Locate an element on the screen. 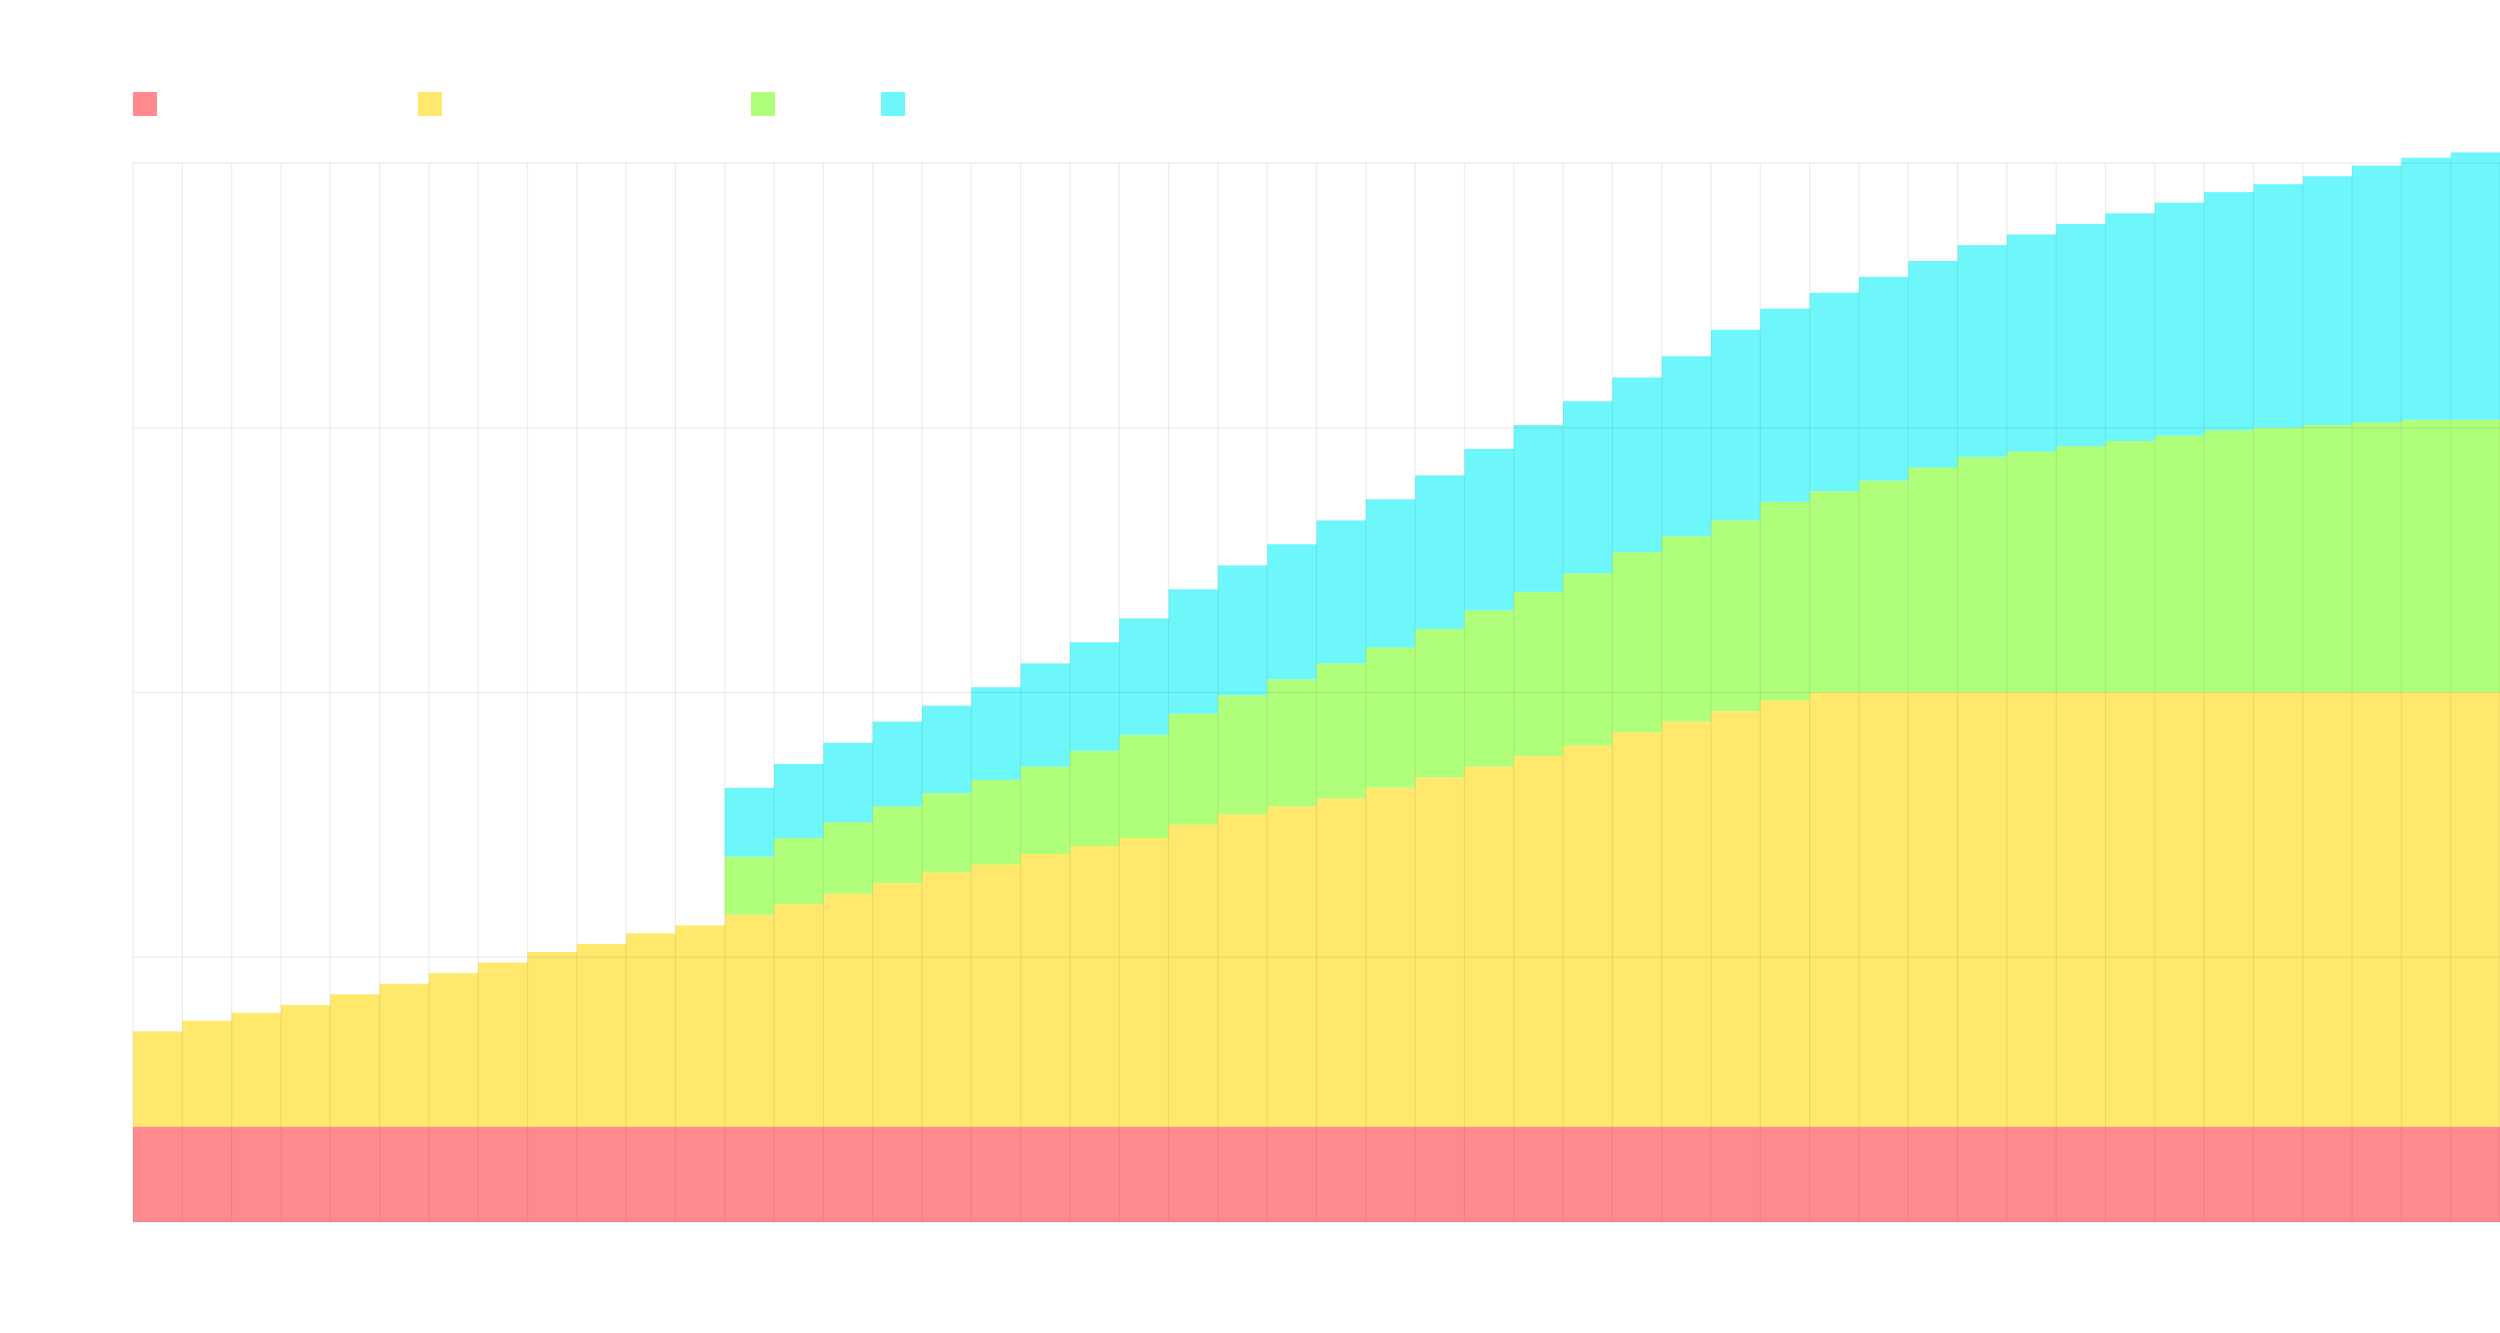  bar-series4-x25 is located at coordinates (1341, 592).